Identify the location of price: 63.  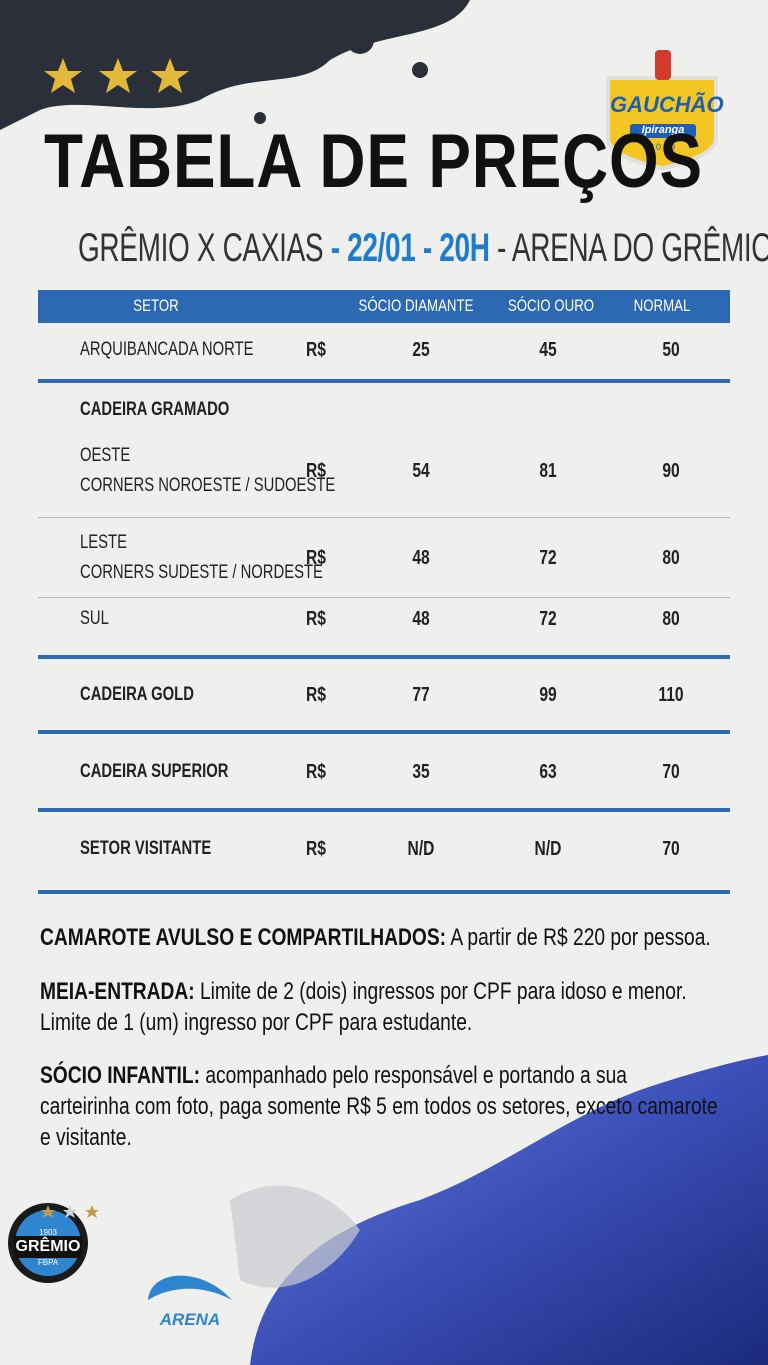
(548, 772).